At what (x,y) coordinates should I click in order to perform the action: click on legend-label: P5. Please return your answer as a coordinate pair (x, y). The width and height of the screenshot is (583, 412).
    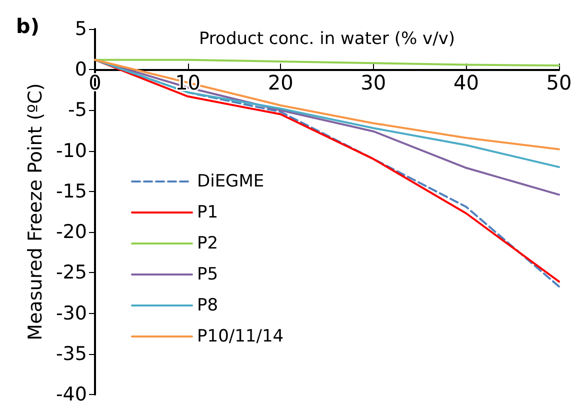
    Looking at the image, I should click on (207, 274).